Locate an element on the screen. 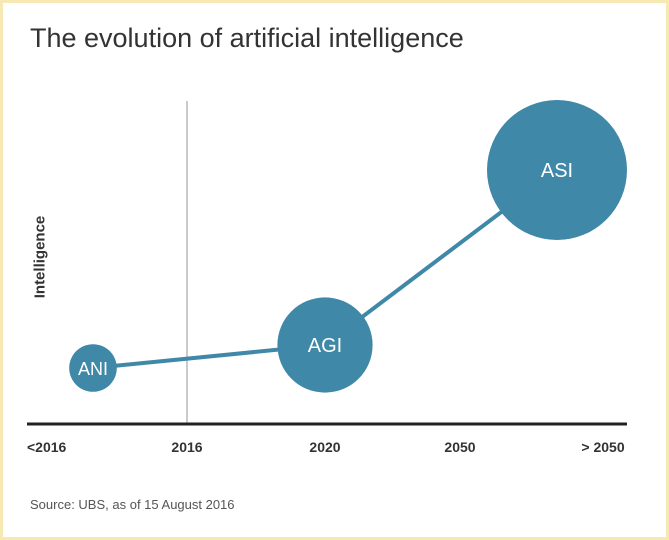 The image size is (669, 540). bubble-ani is located at coordinates (93, 368).